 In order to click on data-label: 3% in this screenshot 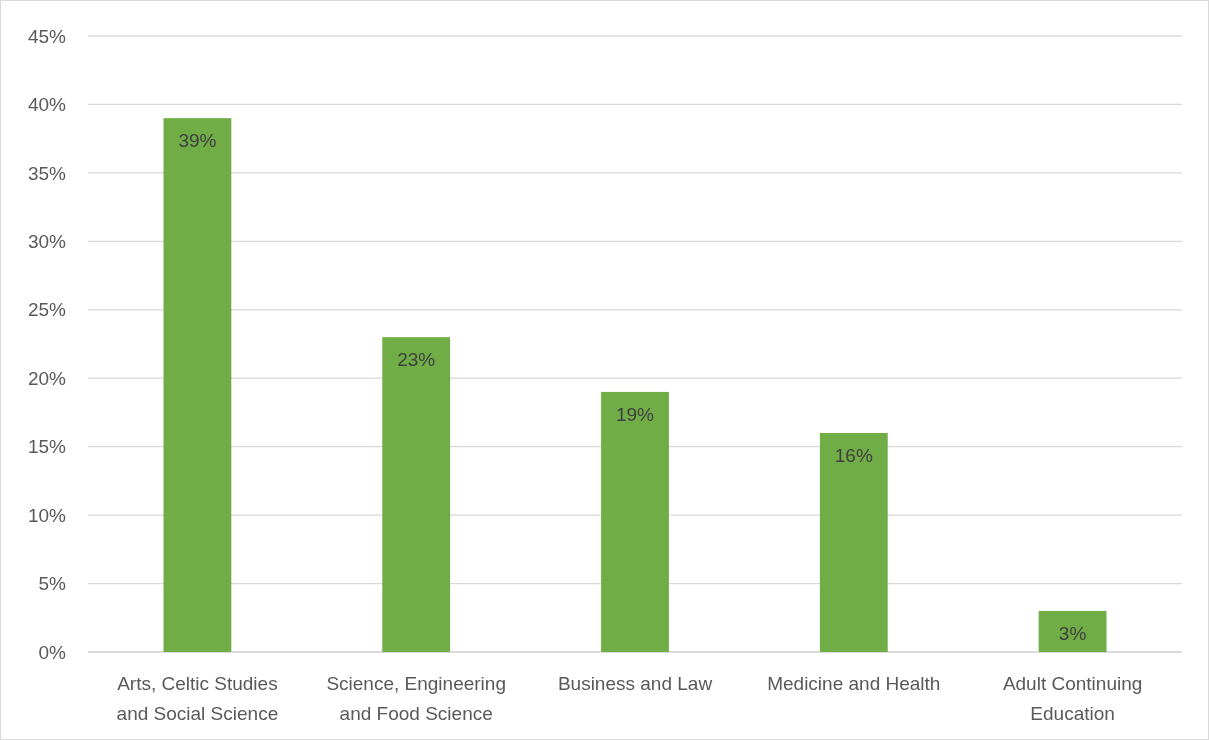, I will do `click(1072, 633)`.